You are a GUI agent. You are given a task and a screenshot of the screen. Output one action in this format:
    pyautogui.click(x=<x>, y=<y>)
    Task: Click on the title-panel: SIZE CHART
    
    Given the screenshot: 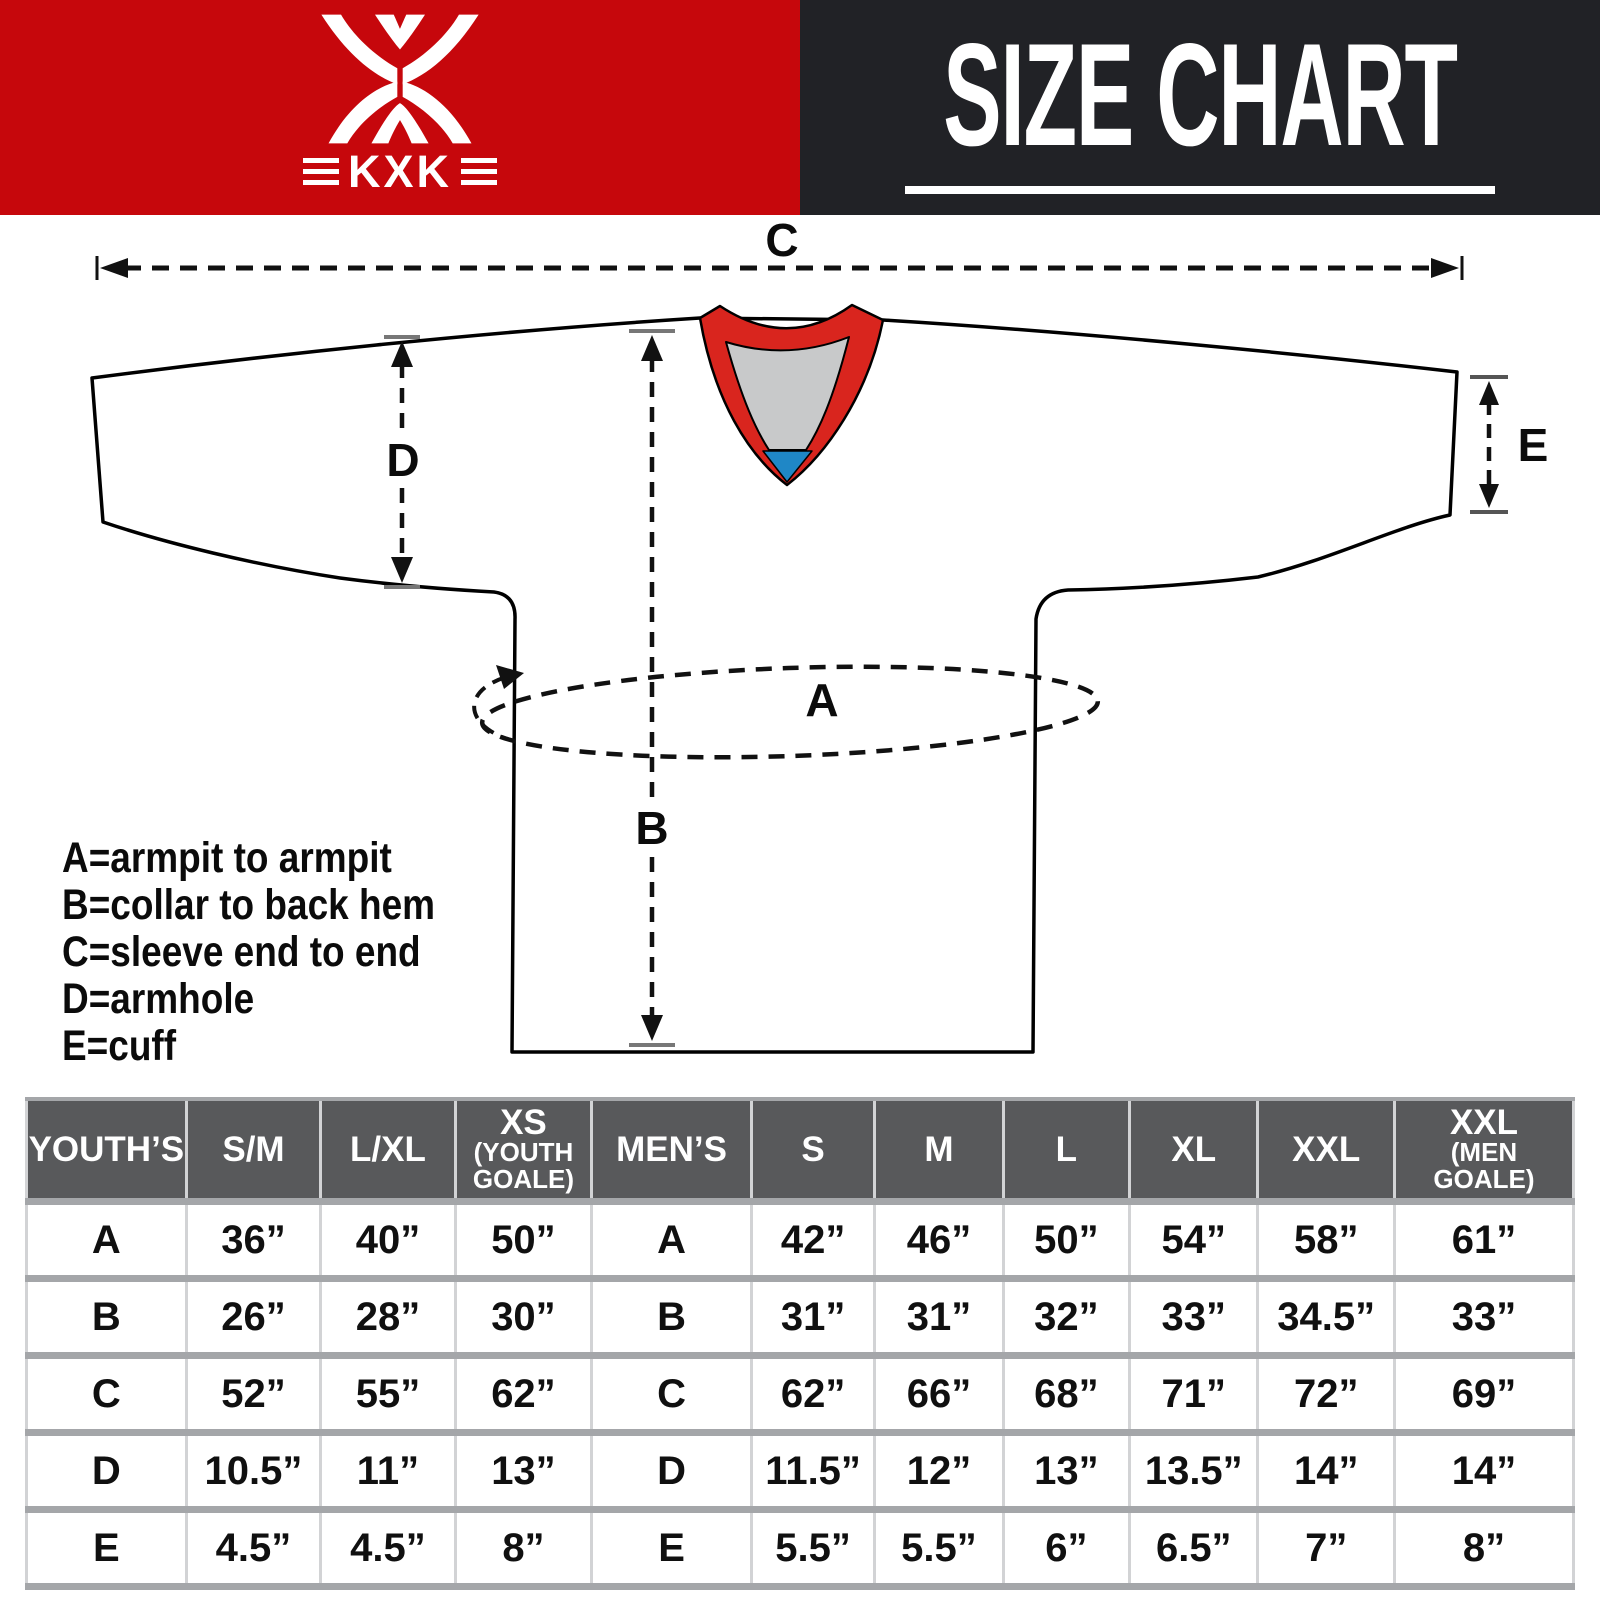 What is the action you would take?
    pyautogui.click(x=1200, y=107)
    